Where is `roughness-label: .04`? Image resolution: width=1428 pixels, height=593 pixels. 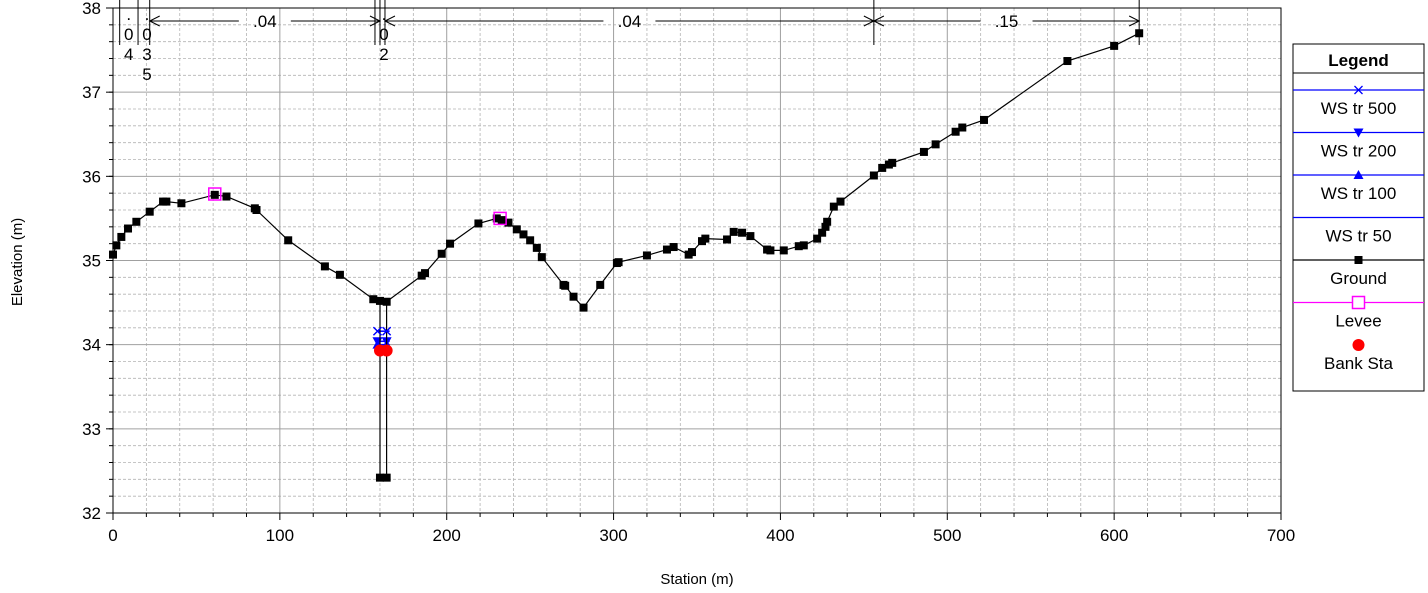 roughness-label: .04 is located at coordinates (265, 21).